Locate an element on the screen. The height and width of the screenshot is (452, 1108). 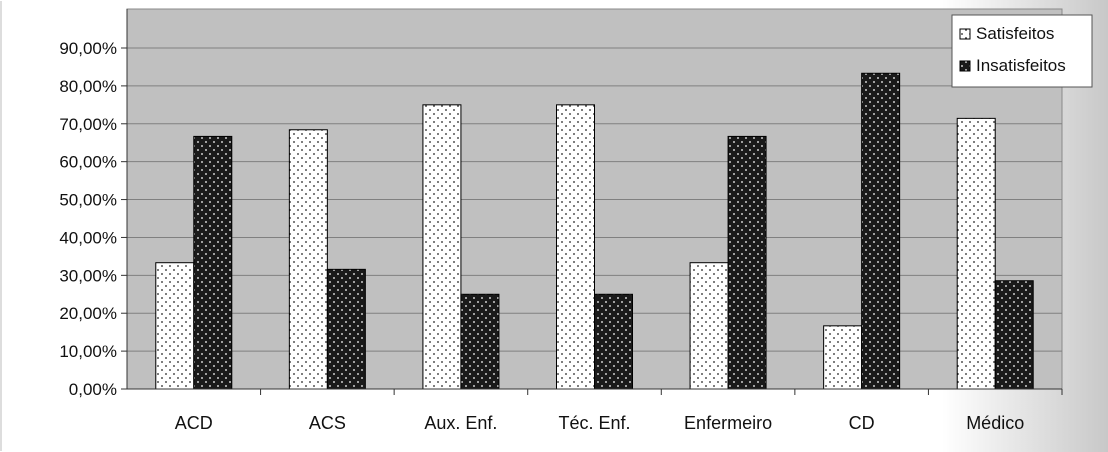
legend-box is located at coordinates (1022, 51).